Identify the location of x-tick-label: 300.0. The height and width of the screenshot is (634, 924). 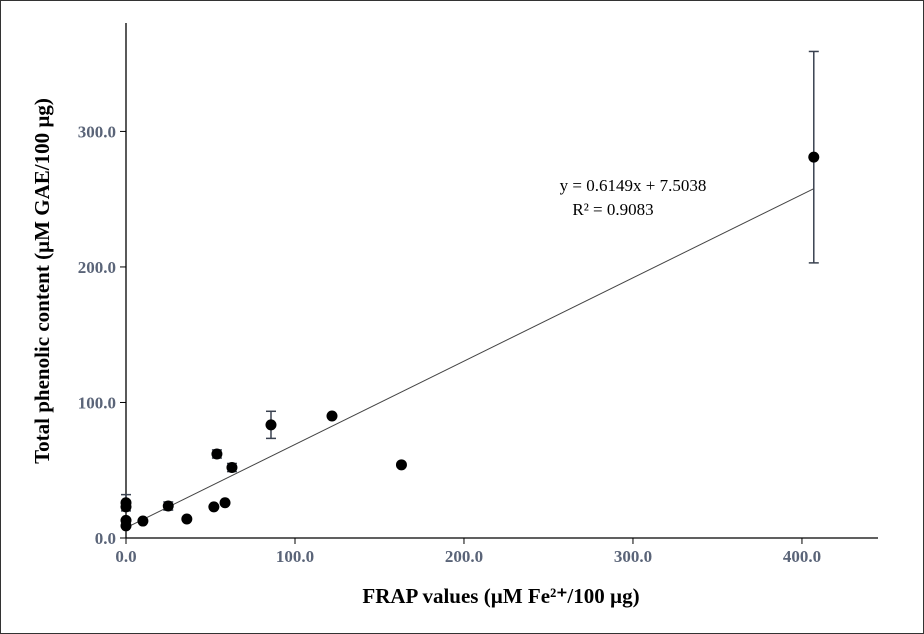
(633, 556).